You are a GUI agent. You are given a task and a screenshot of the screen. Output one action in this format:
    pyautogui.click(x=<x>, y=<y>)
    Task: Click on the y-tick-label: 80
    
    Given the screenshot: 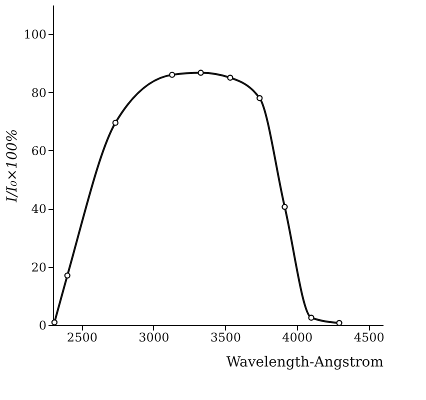 What is the action you would take?
    pyautogui.click(x=38, y=93)
    